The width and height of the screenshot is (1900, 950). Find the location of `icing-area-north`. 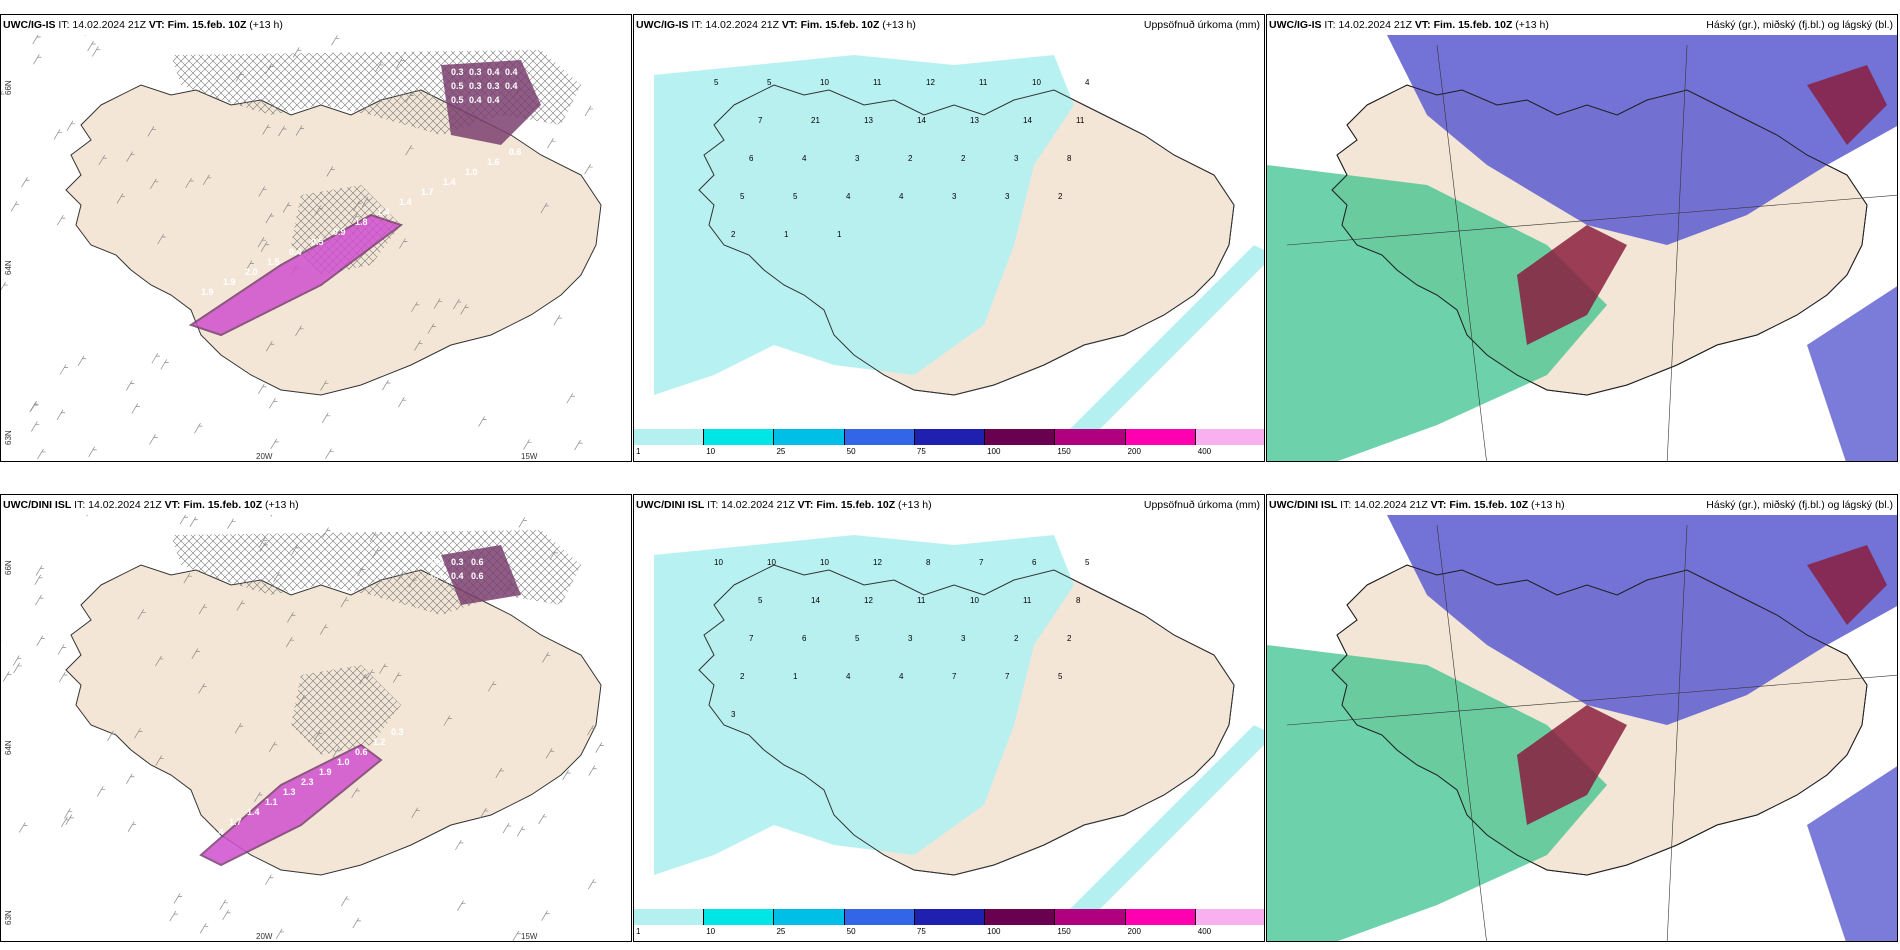

icing-area-north is located at coordinates (481, 575).